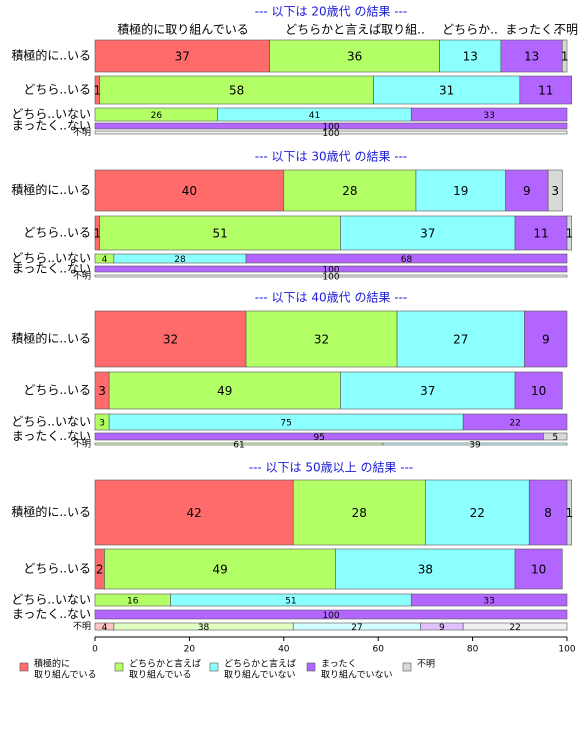 The width and height of the screenshot is (580, 747). I want to click on x-tick-label: 100, so click(566, 650).